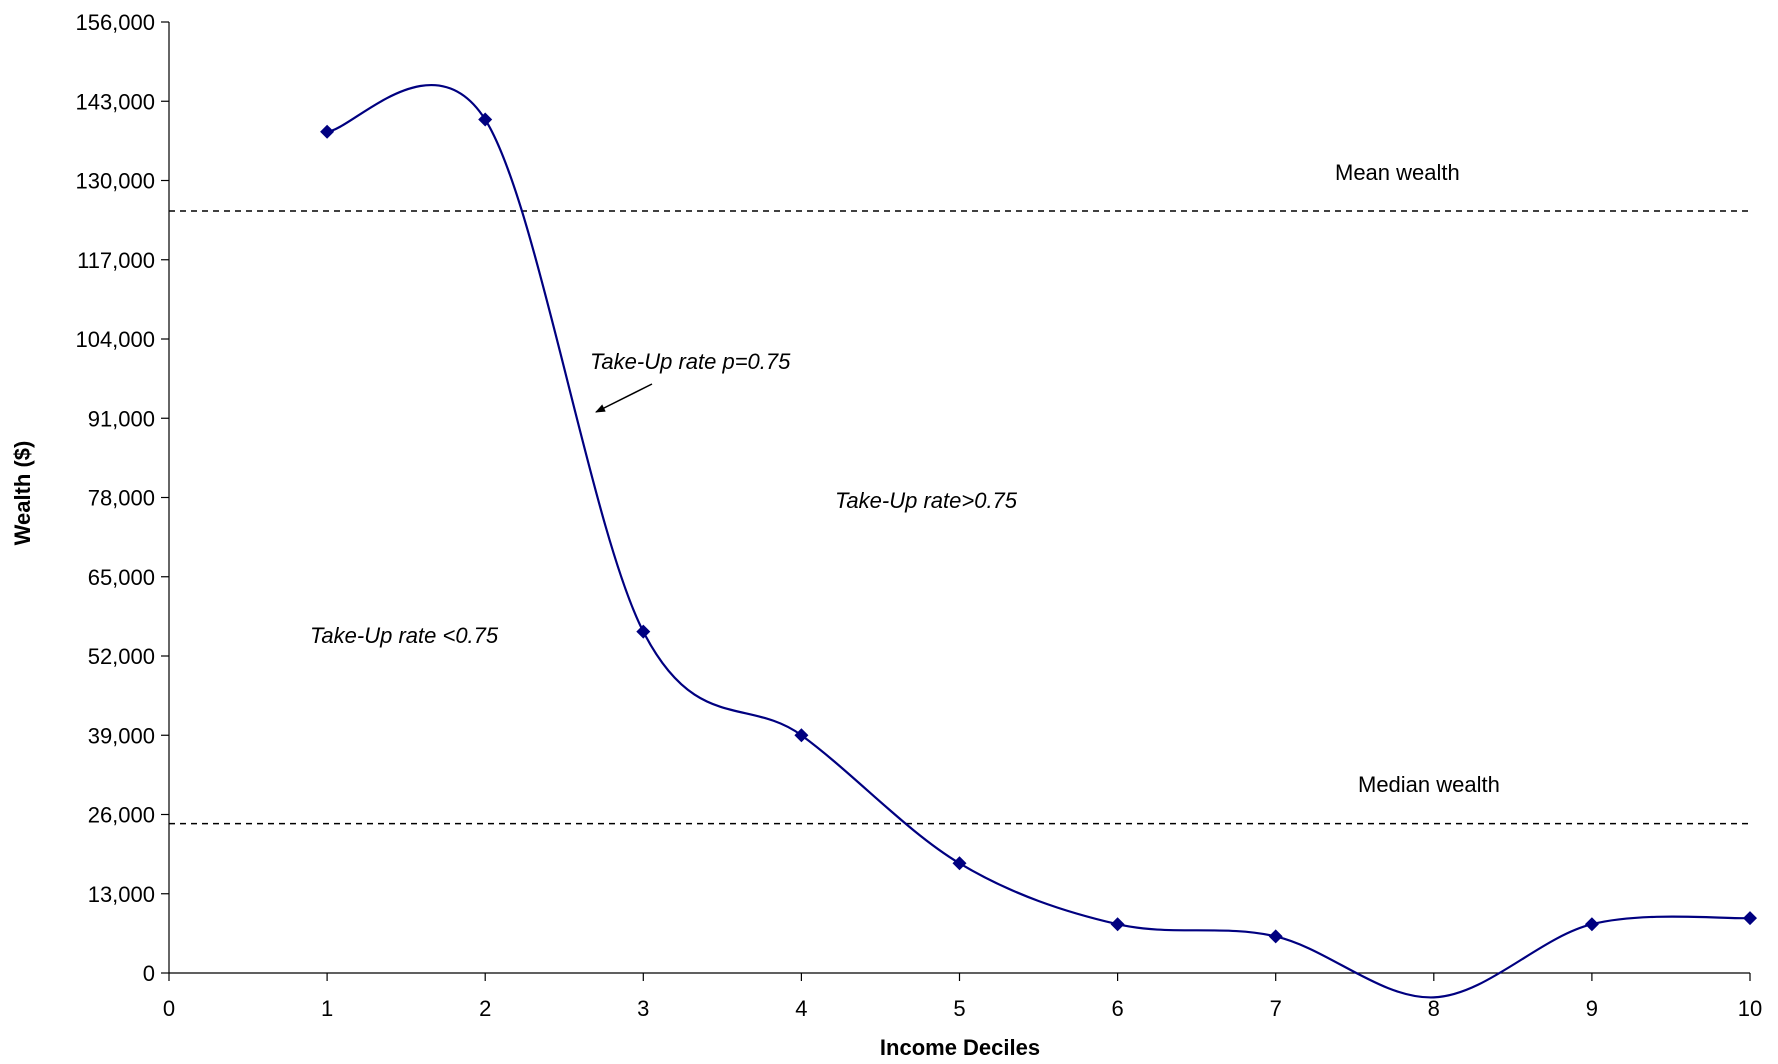  Describe the element at coordinates (121, 418) in the screenshot. I see `y-tick-label: 91,000` at that location.